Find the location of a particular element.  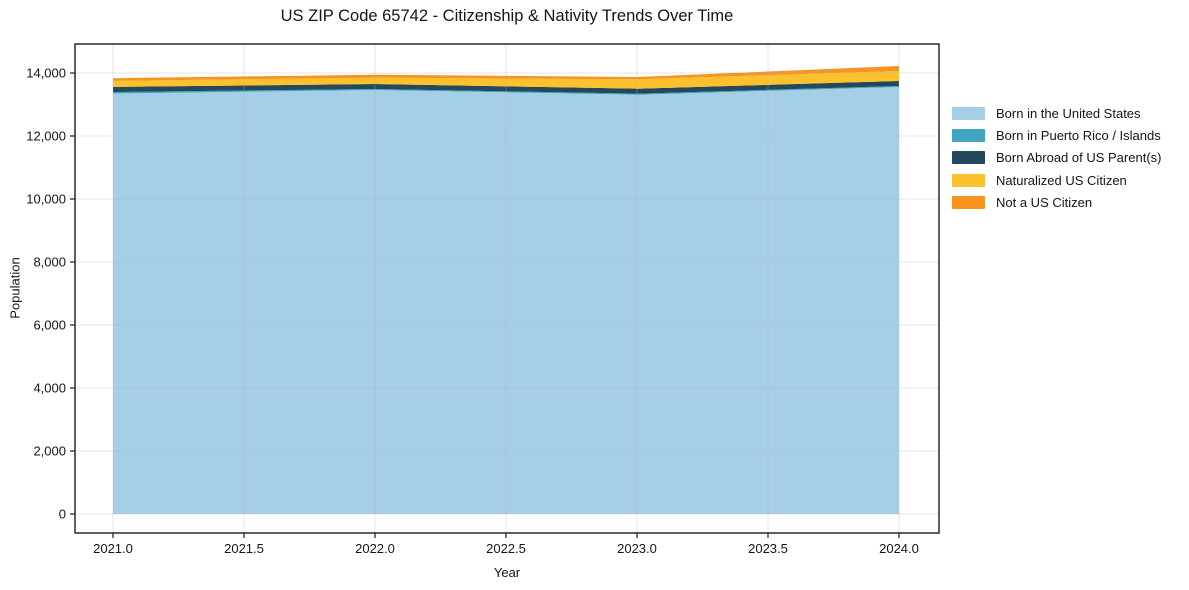

area-series-naturalized-us-citizen is located at coordinates (506, 80).